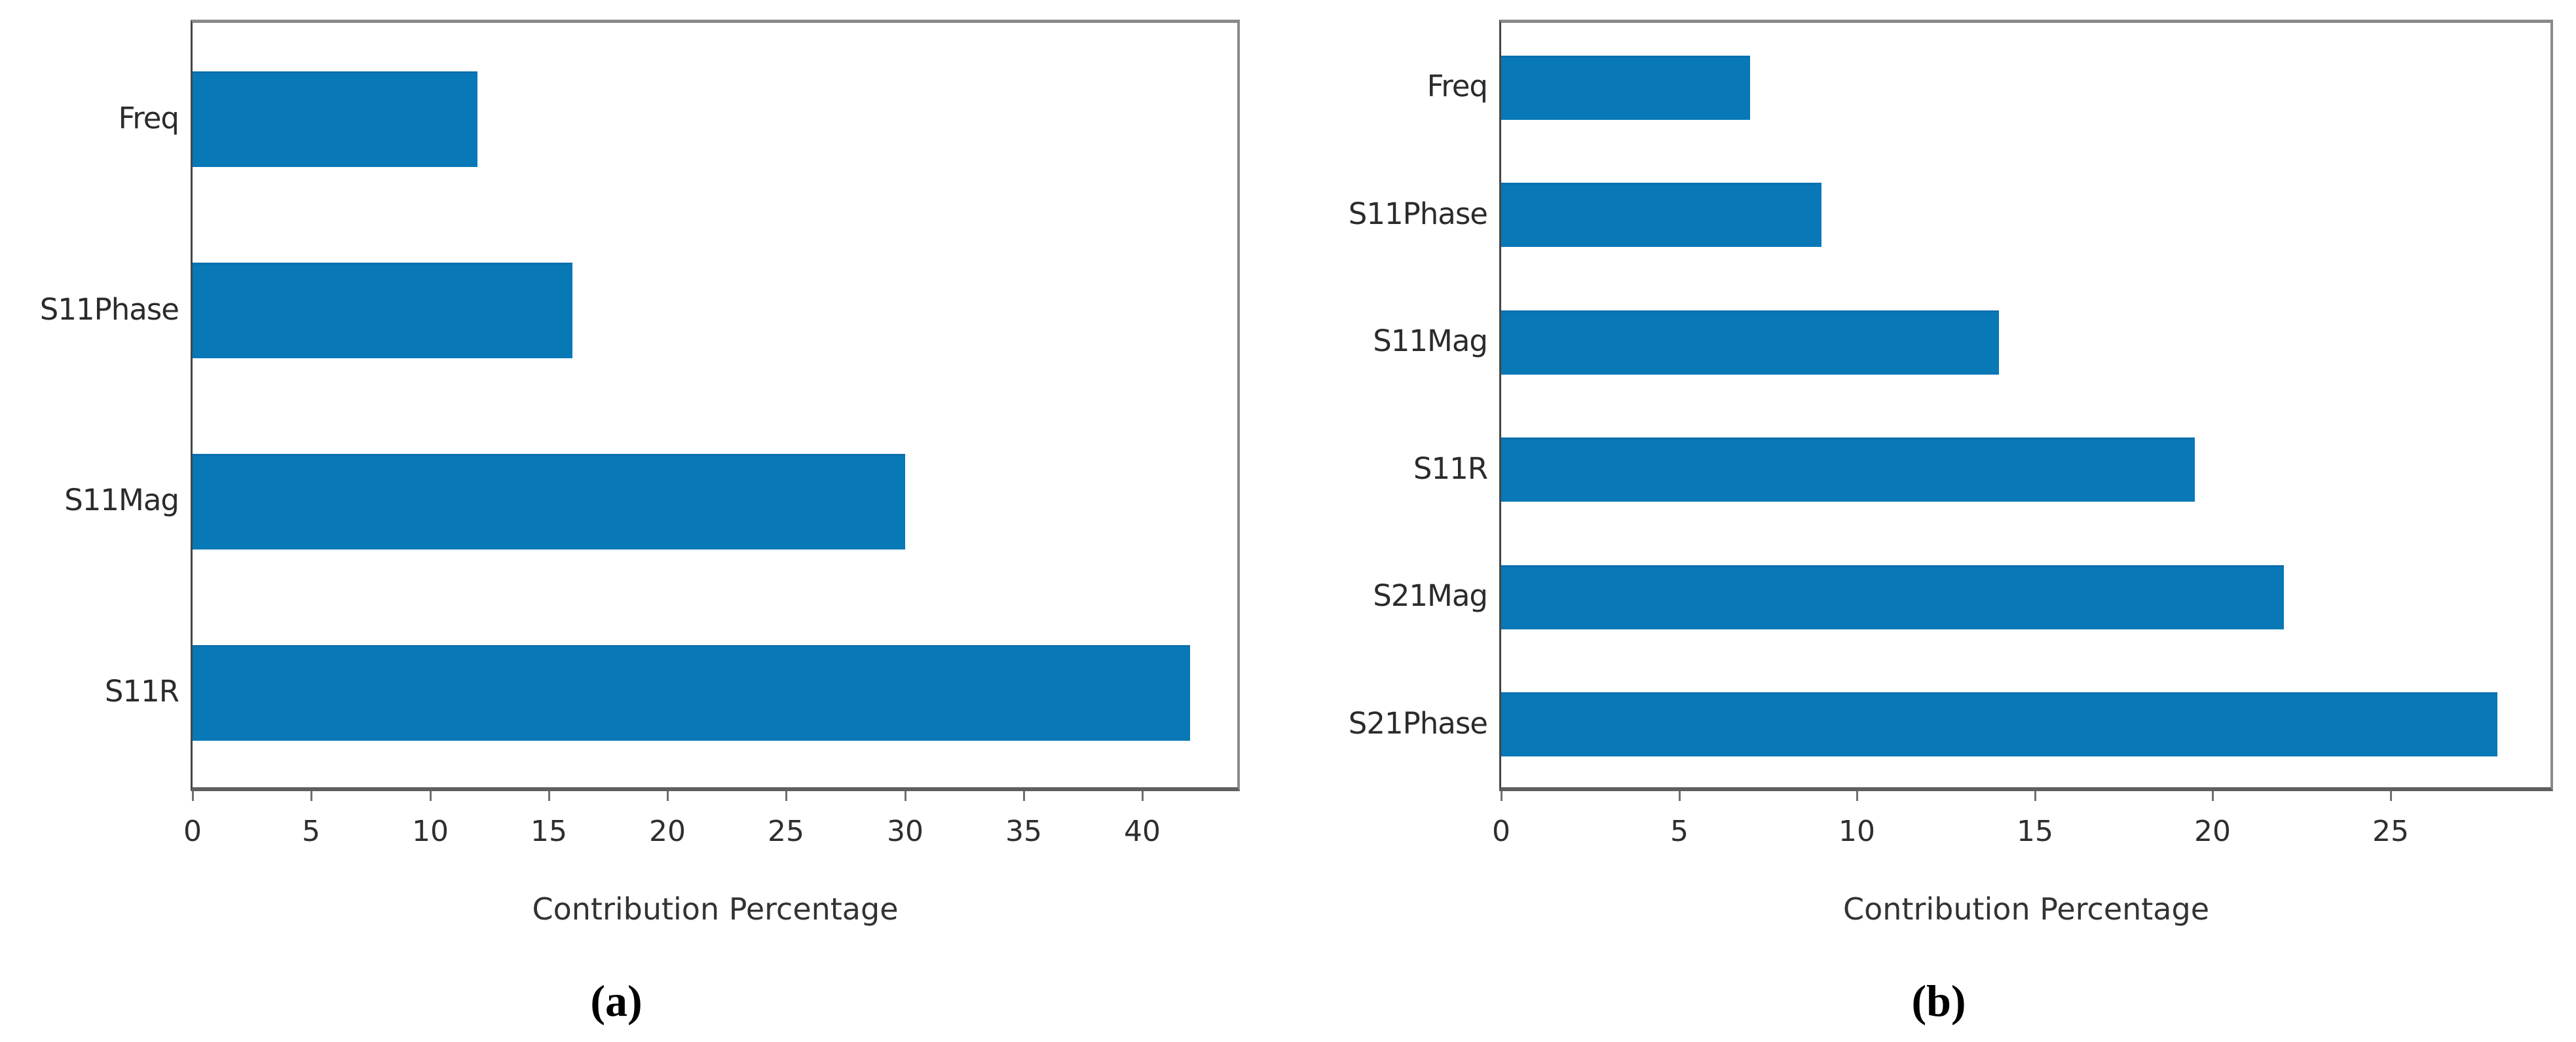 The image size is (2576, 1042). I want to click on bar-s21mag, so click(1892, 597).